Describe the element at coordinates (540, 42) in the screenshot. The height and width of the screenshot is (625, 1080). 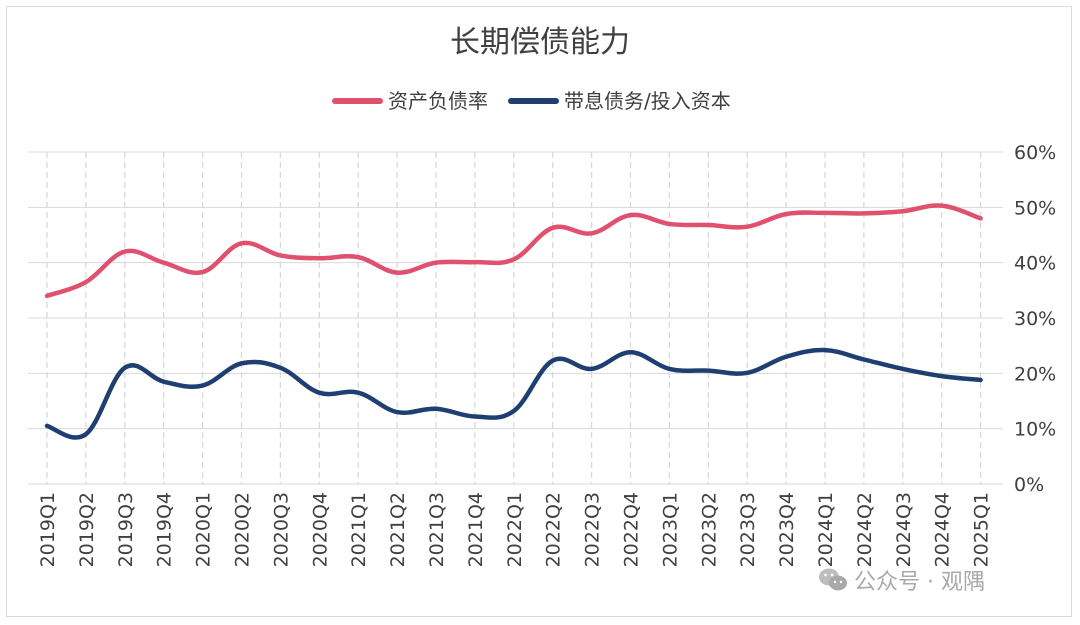
I see `chart-title: 长期偿债能力` at that location.